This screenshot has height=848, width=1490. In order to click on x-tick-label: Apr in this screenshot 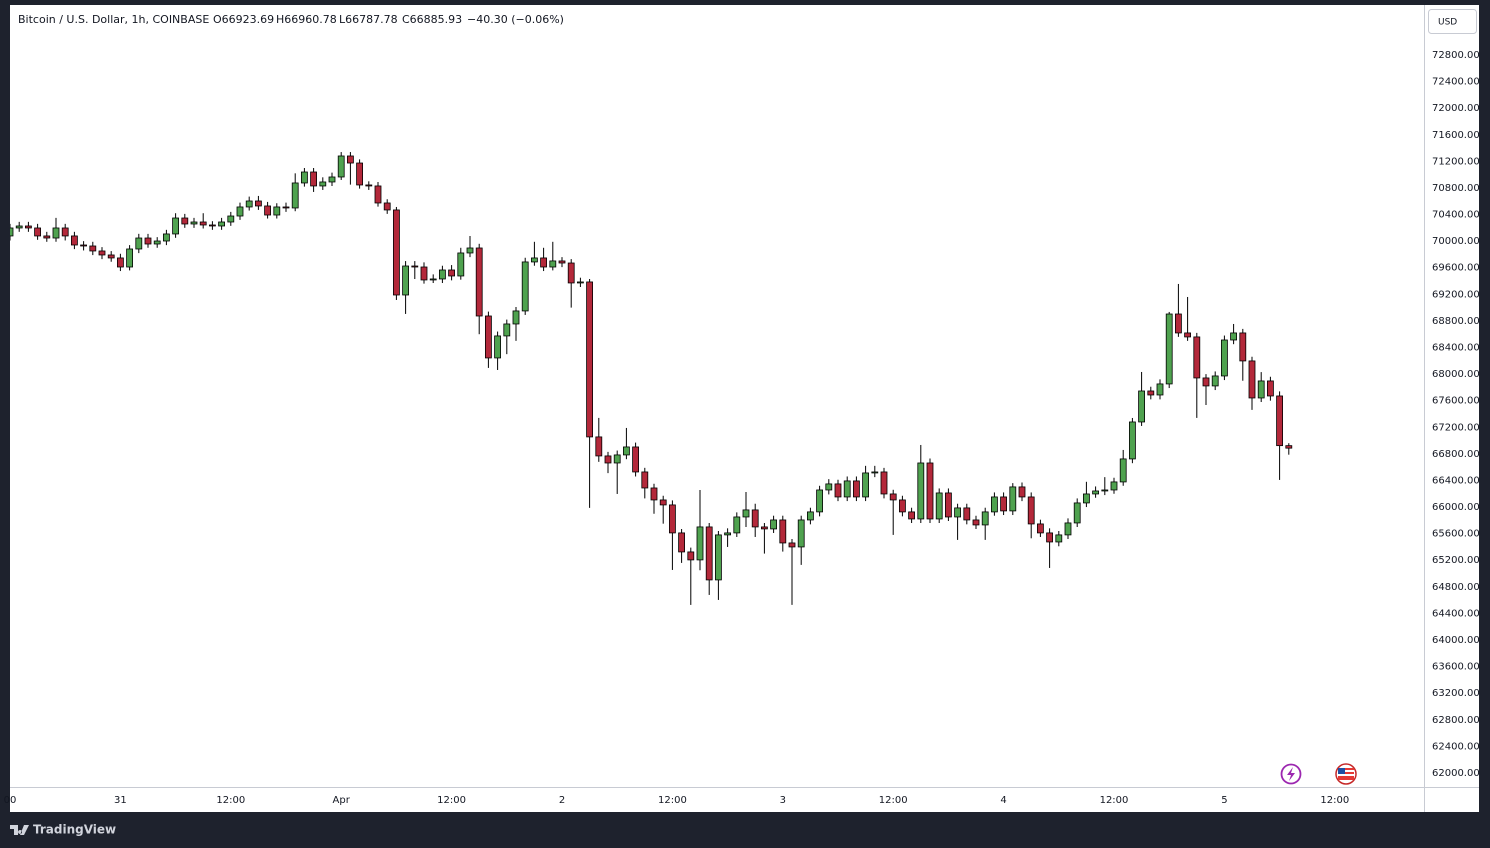, I will do `click(342, 800)`.